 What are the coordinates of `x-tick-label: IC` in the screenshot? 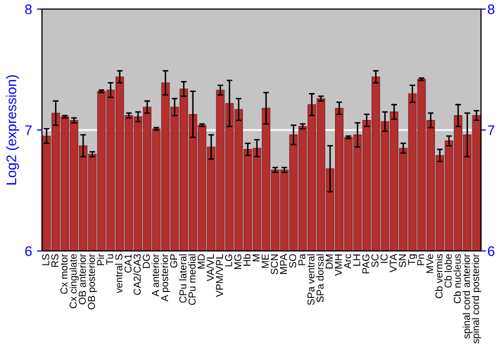 It's located at (384, 258).